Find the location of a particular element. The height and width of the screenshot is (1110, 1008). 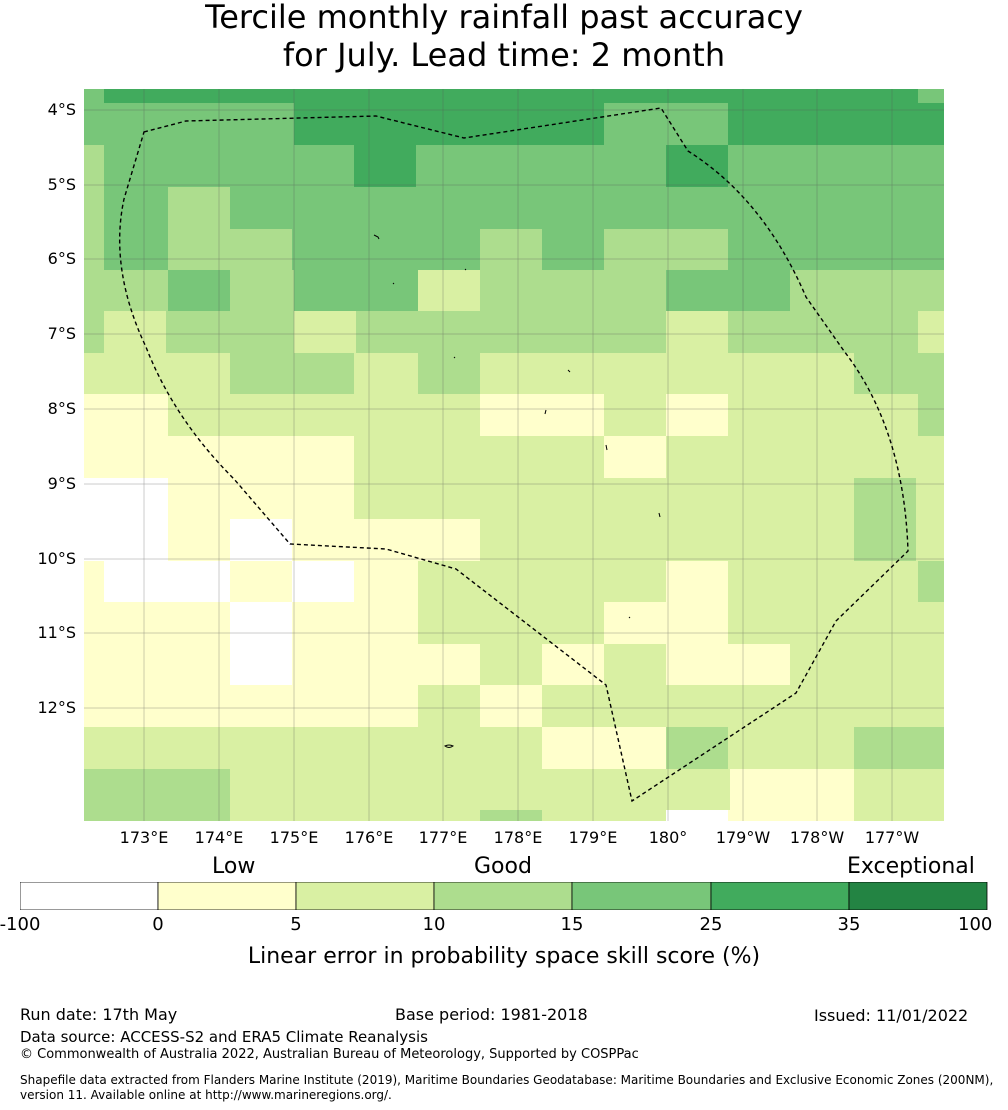

lon-label: 180° is located at coordinates (668, 837).